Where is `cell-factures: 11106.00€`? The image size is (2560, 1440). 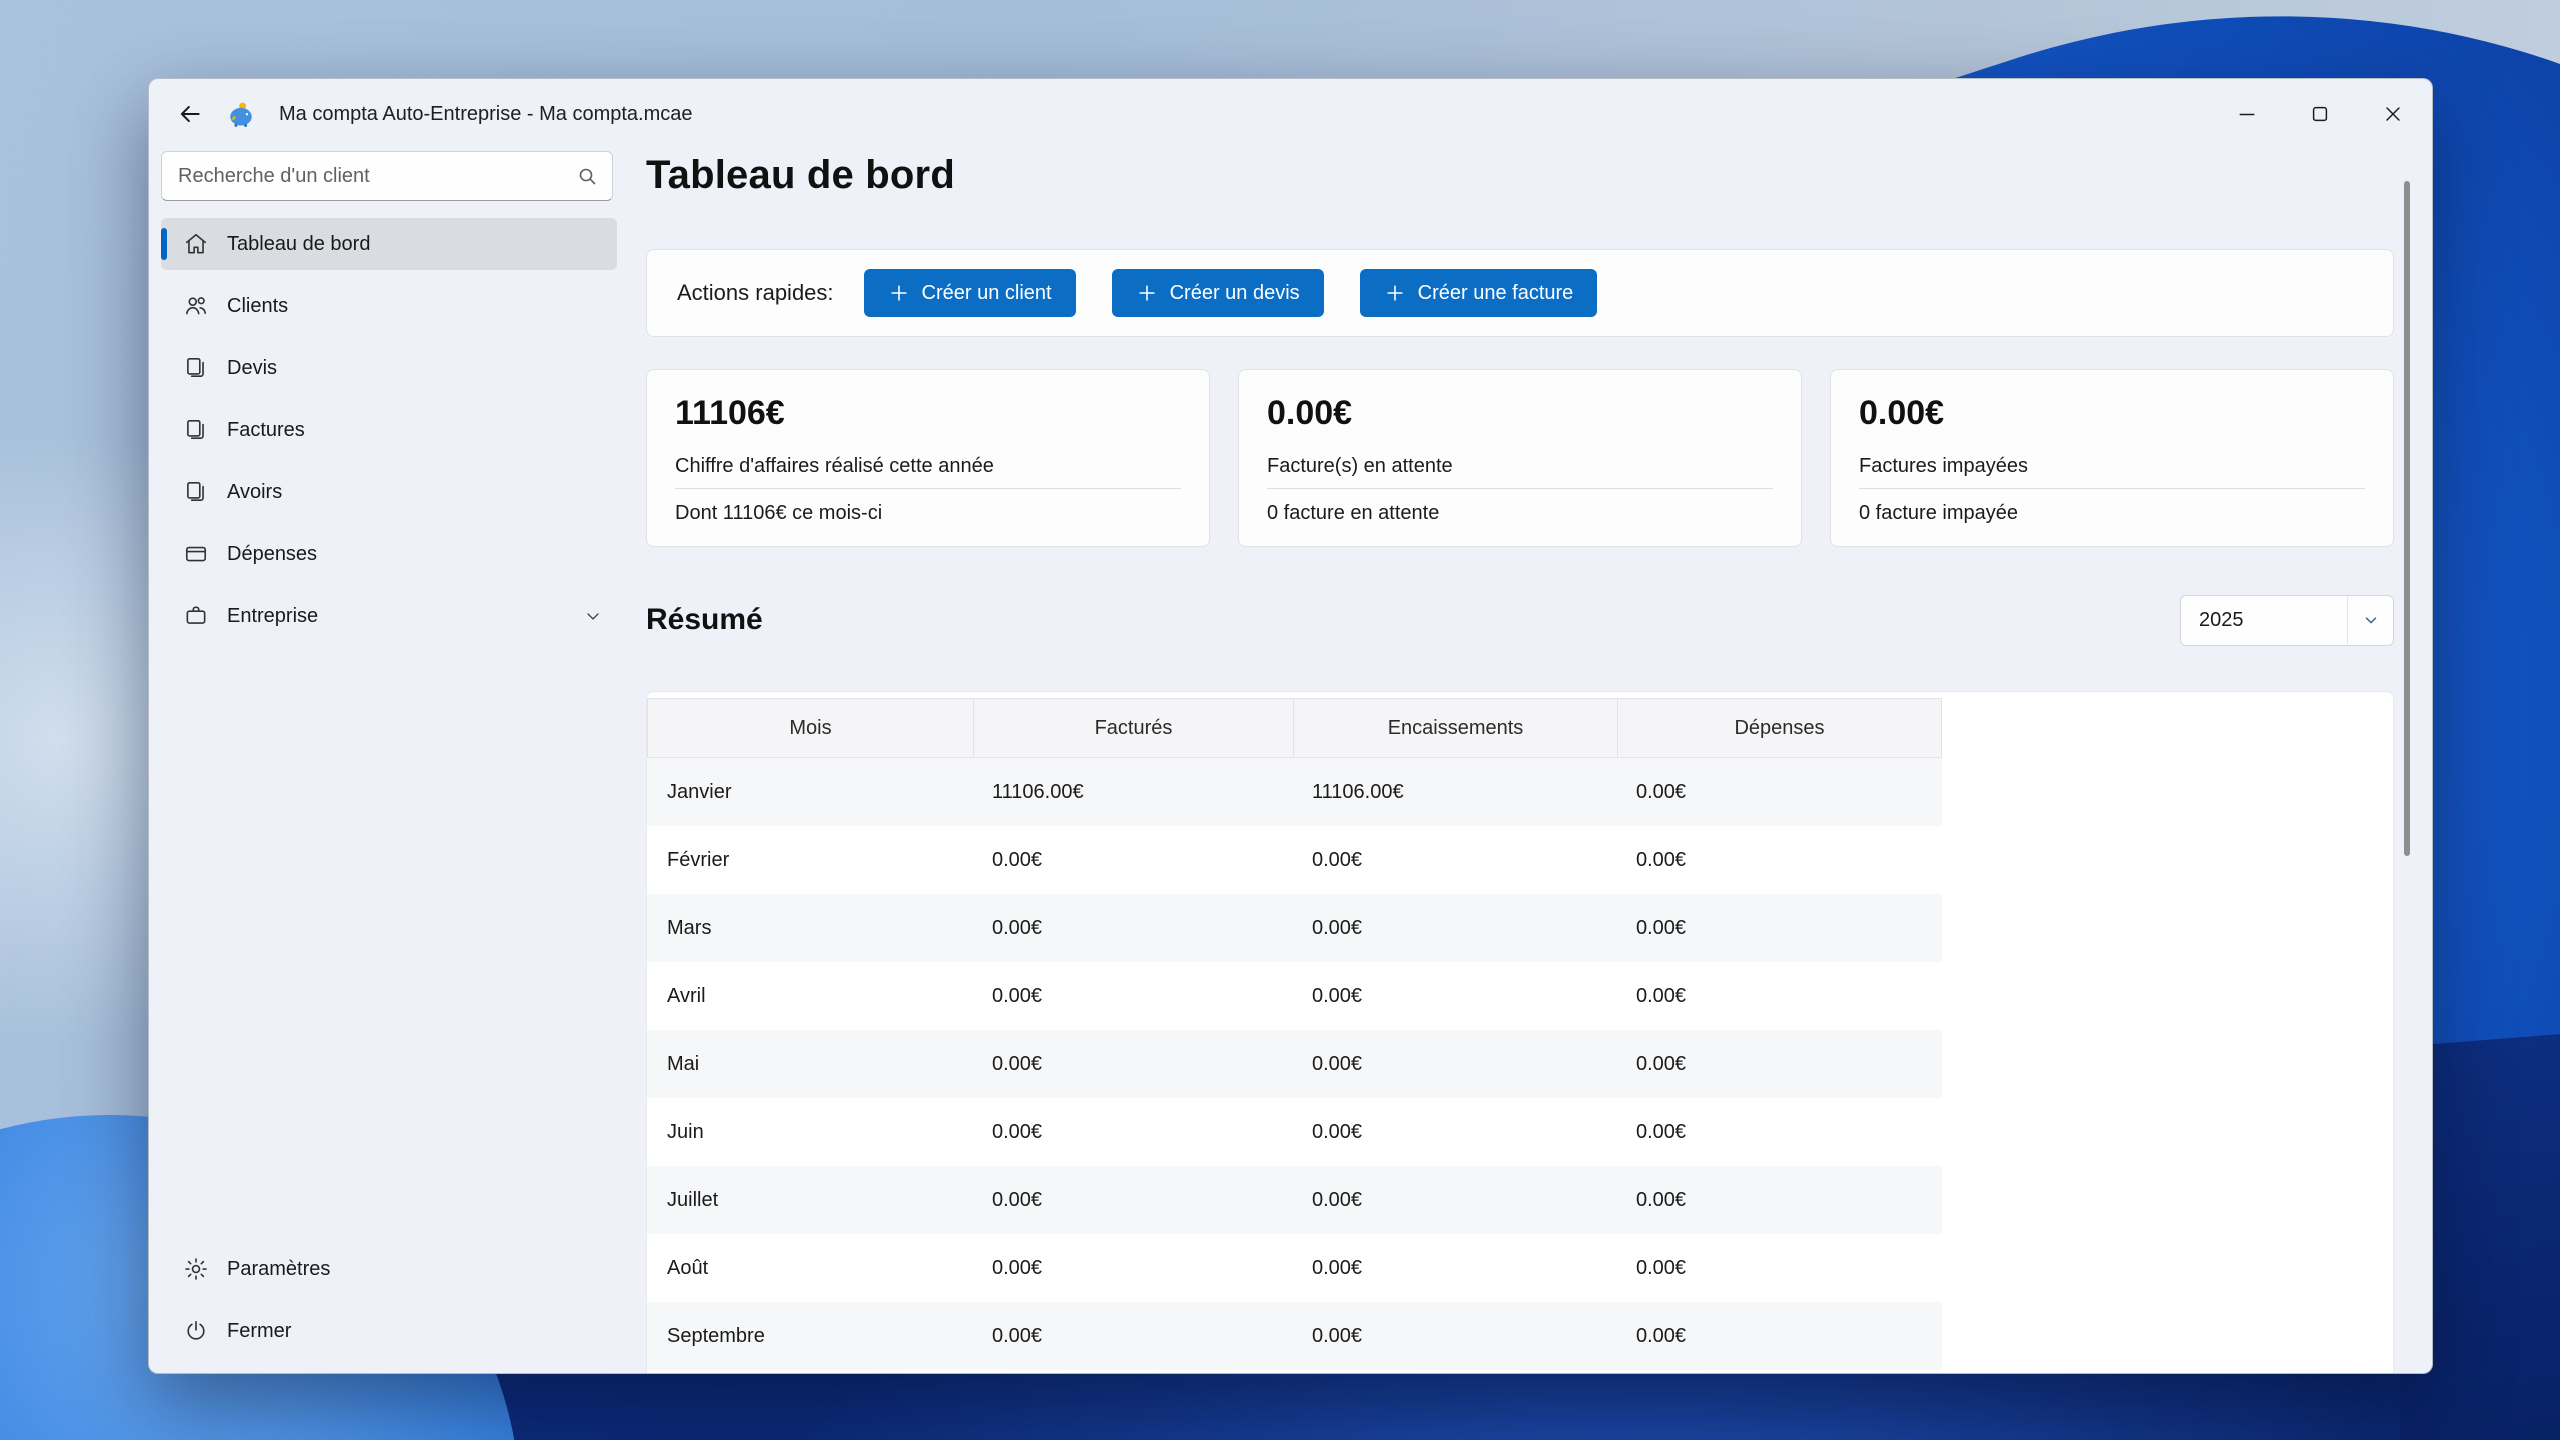
cell-factures: 11106.00€ is located at coordinates (1038, 791).